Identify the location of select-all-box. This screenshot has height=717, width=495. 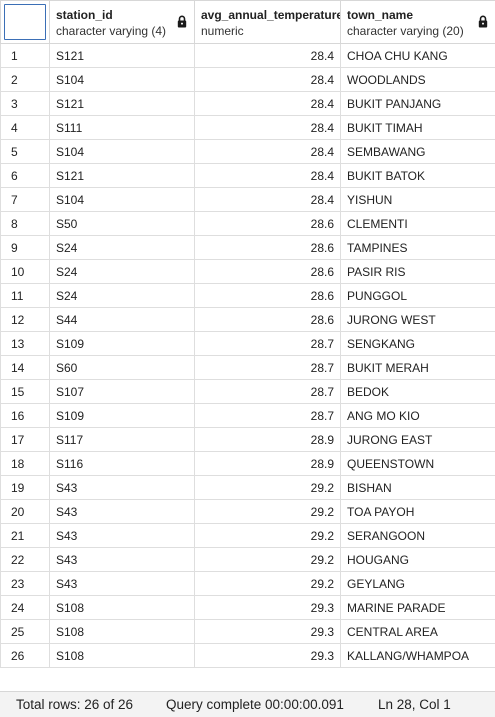
(25, 22).